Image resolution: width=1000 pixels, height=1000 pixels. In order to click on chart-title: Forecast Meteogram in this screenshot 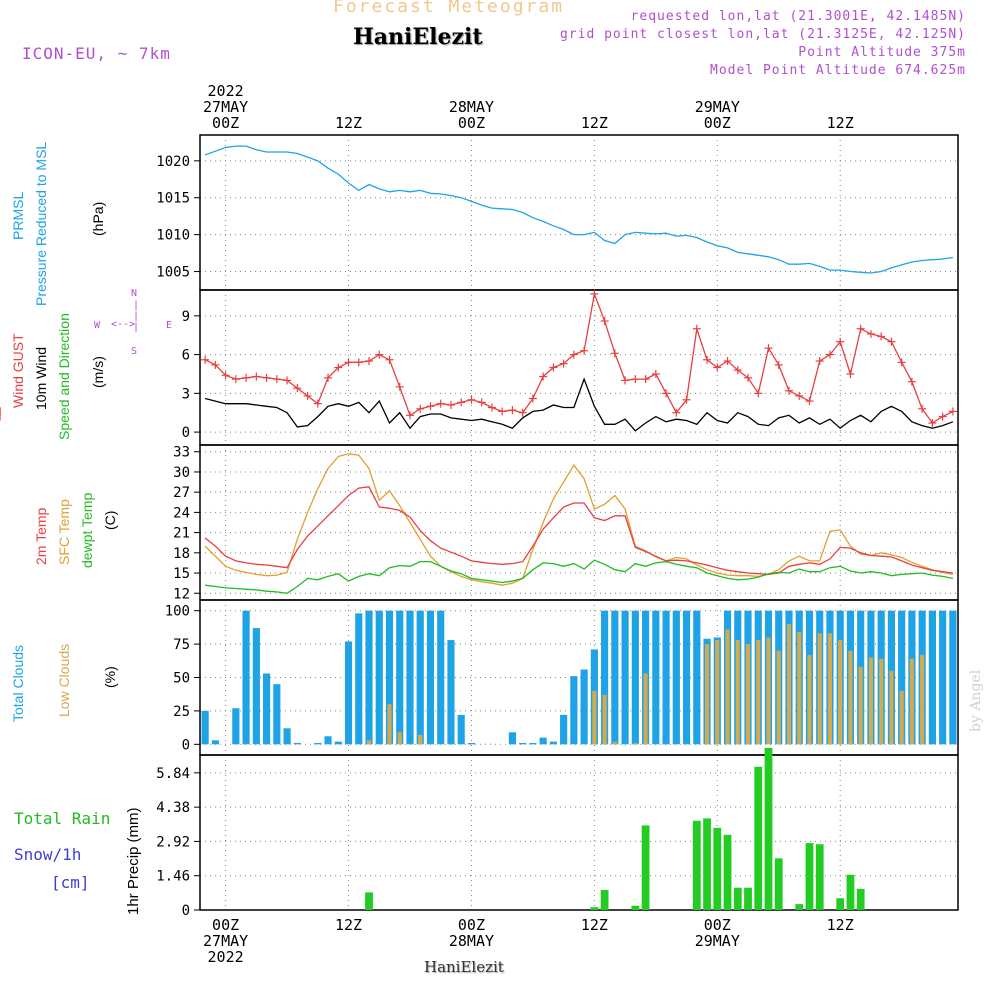, I will do `click(449, 8)`.